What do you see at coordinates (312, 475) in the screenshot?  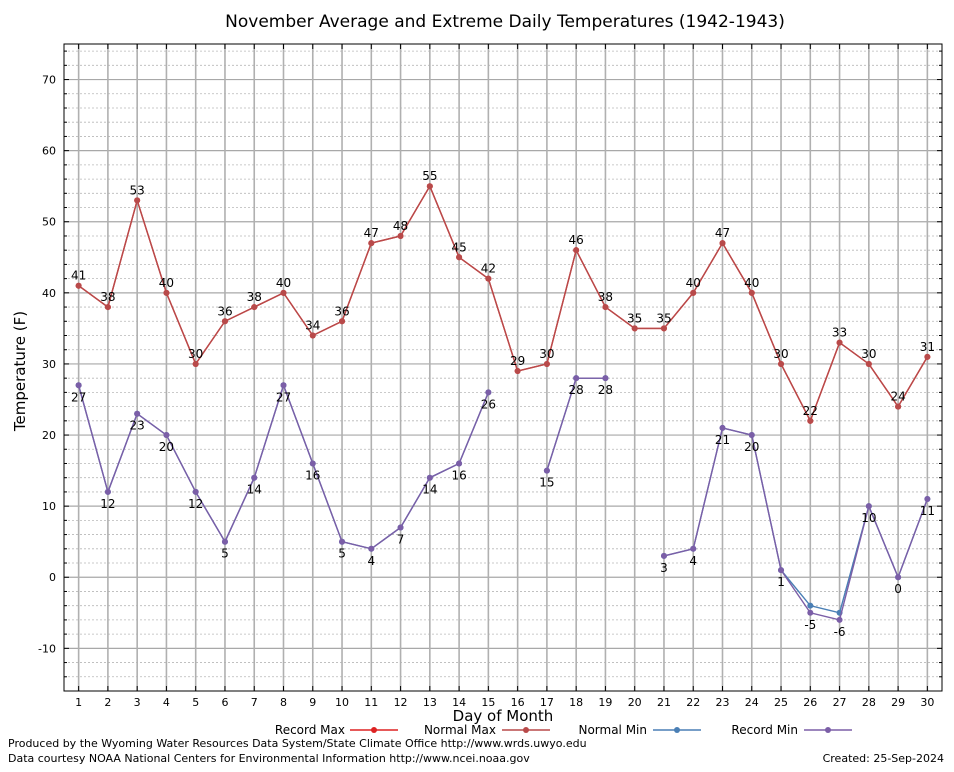 I see `record-min-data-label: 16` at bounding box center [312, 475].